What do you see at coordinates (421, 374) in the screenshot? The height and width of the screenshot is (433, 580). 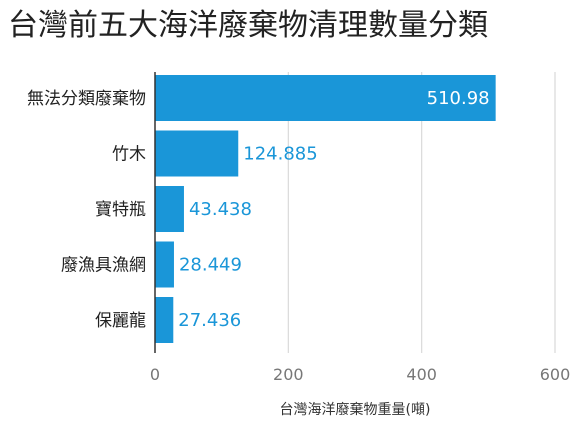 I see `x-tick-label: 400` at bounding box center [421, 374].